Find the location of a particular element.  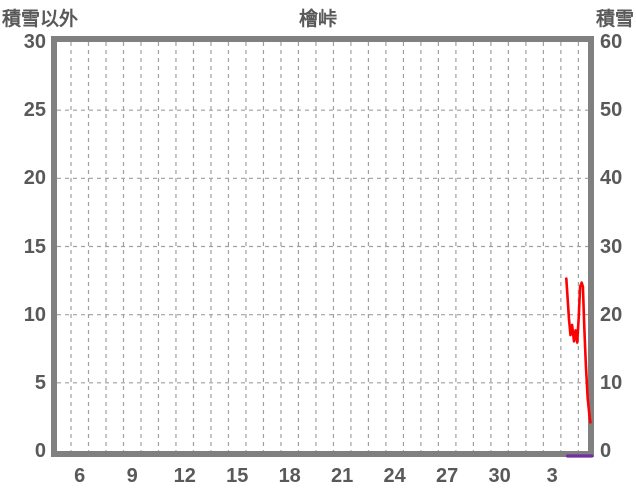

left-axis-tick-label: 10 is located at coordinates (34, 314).